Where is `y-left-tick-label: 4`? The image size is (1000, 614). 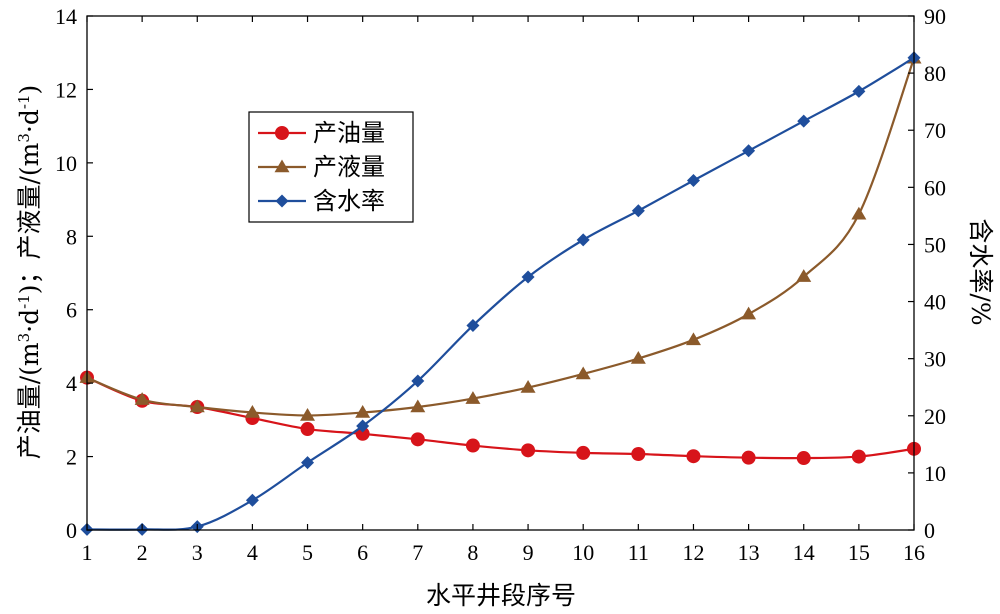
y-left-tick-label: 4 is located at coordinates (71, 383).